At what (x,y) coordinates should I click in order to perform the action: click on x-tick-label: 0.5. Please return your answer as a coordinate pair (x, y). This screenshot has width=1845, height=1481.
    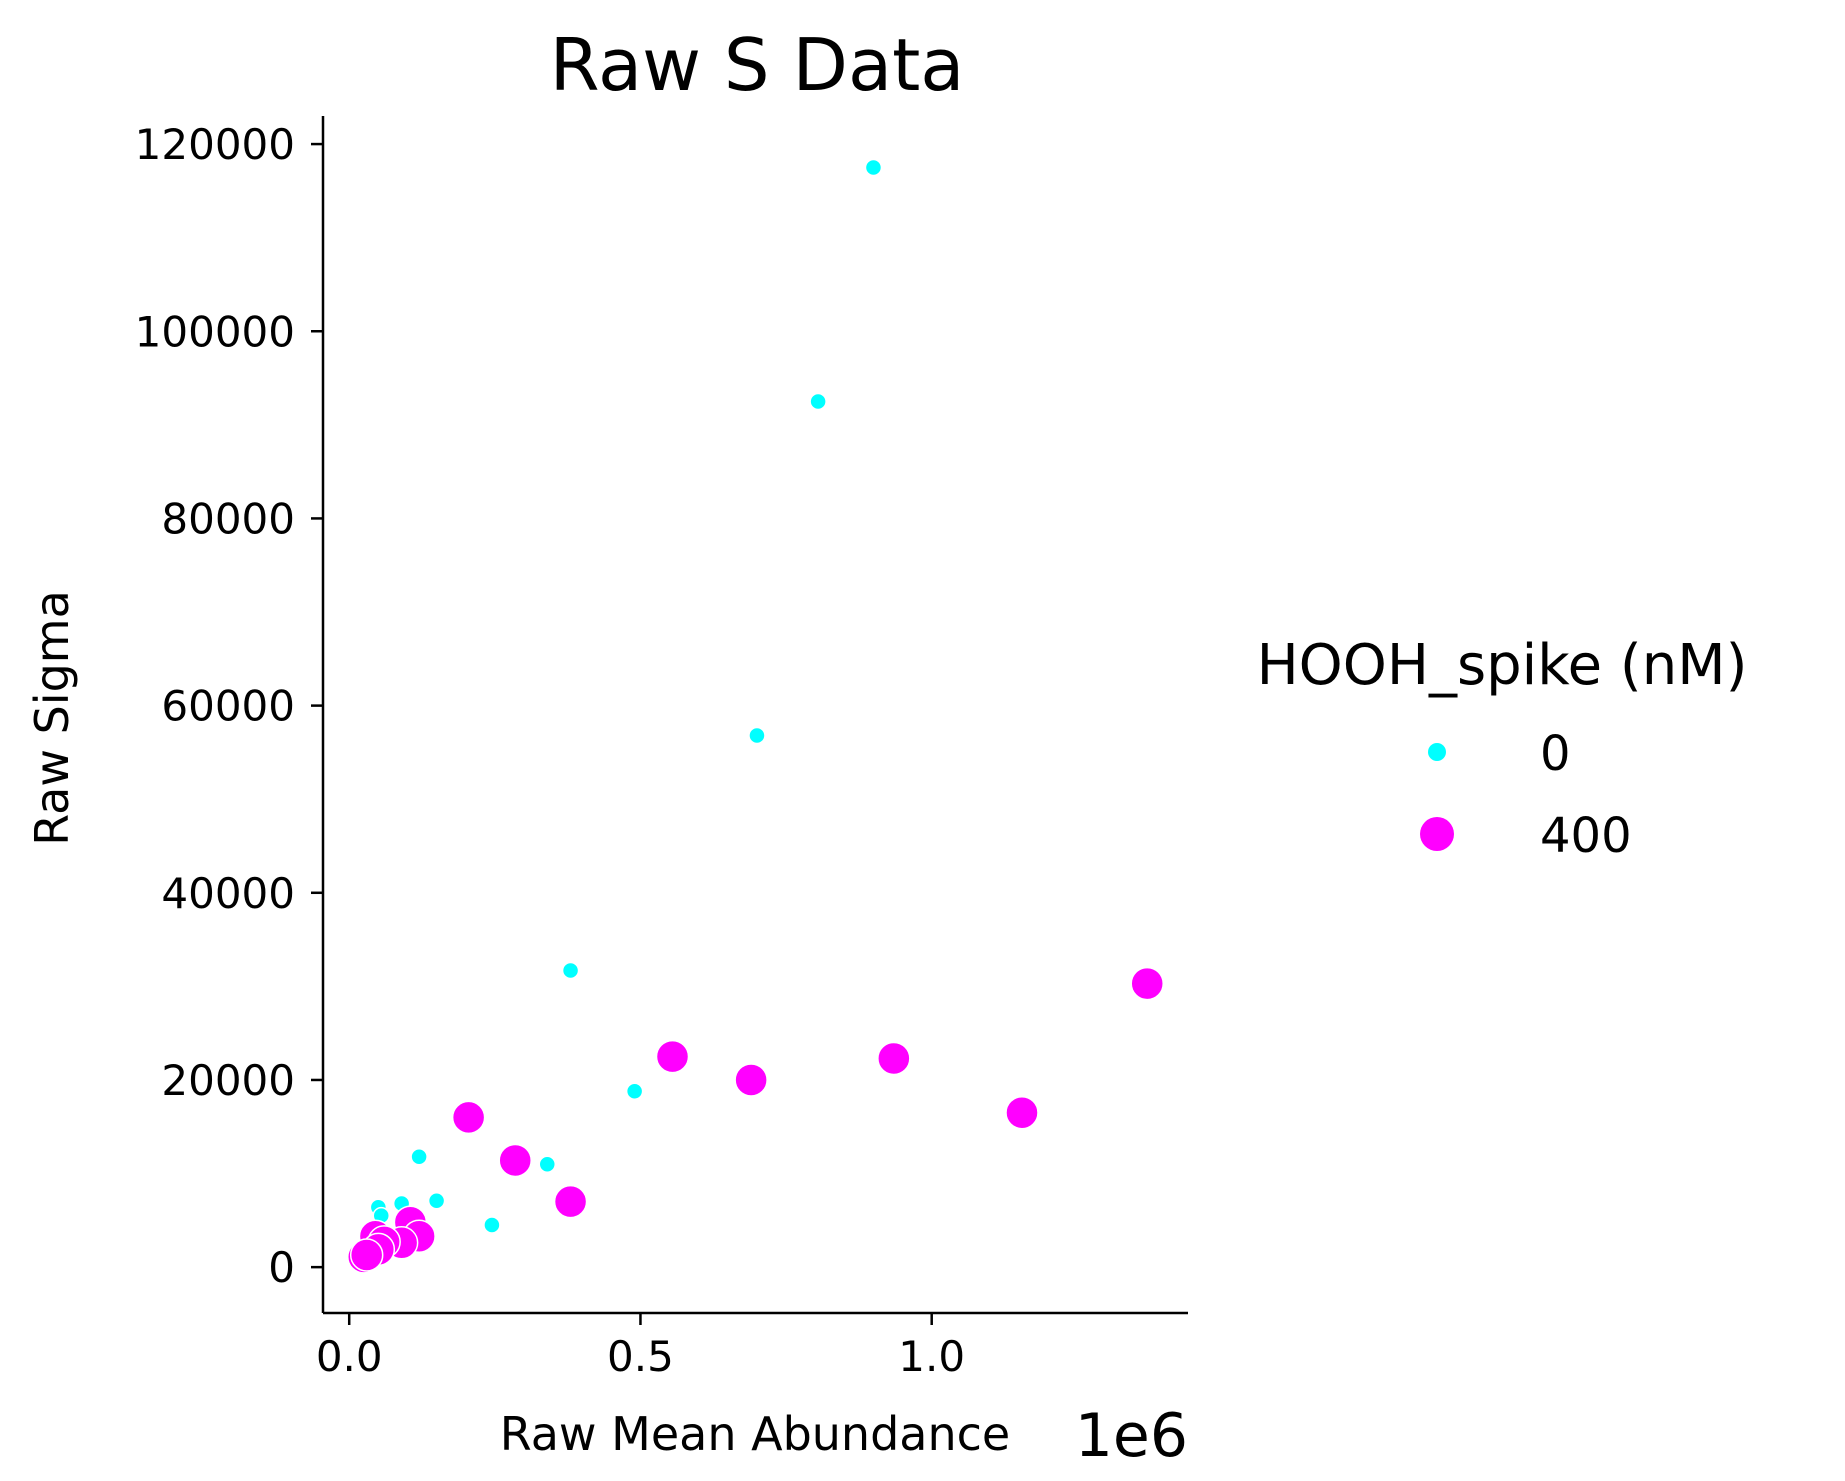
    Looking at the image, I should click on (640, 1356).